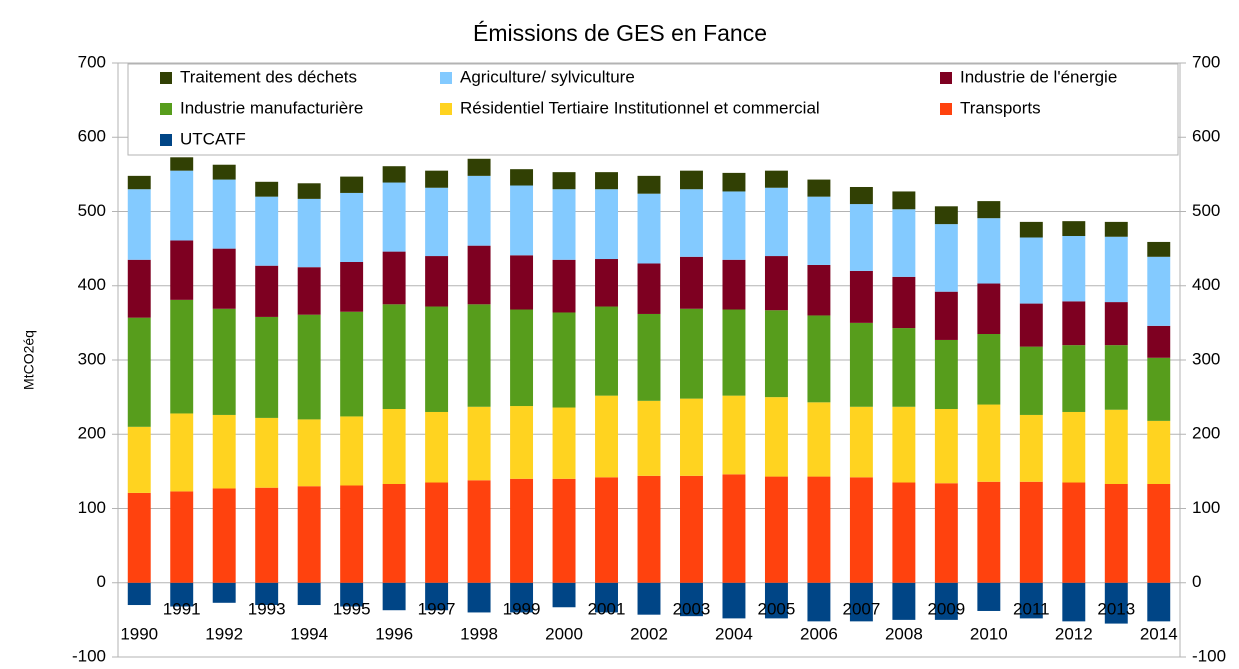 The height and width of the screenshot is (669, 1239). What do you see at coordinates (1206, 358) in the screenshot?
I see `y2-tick-label: 300` at bounding box center [1206, 358].